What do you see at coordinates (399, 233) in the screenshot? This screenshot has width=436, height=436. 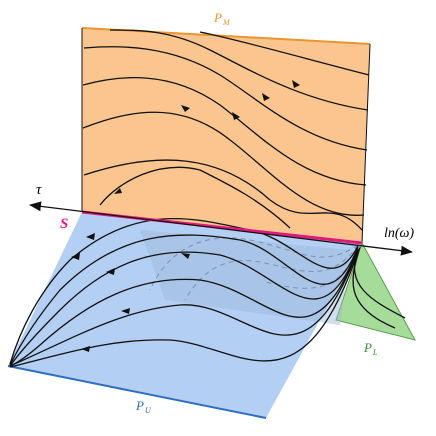 I see `omega-label: ln(ω)` at bounding box center [399, 233].